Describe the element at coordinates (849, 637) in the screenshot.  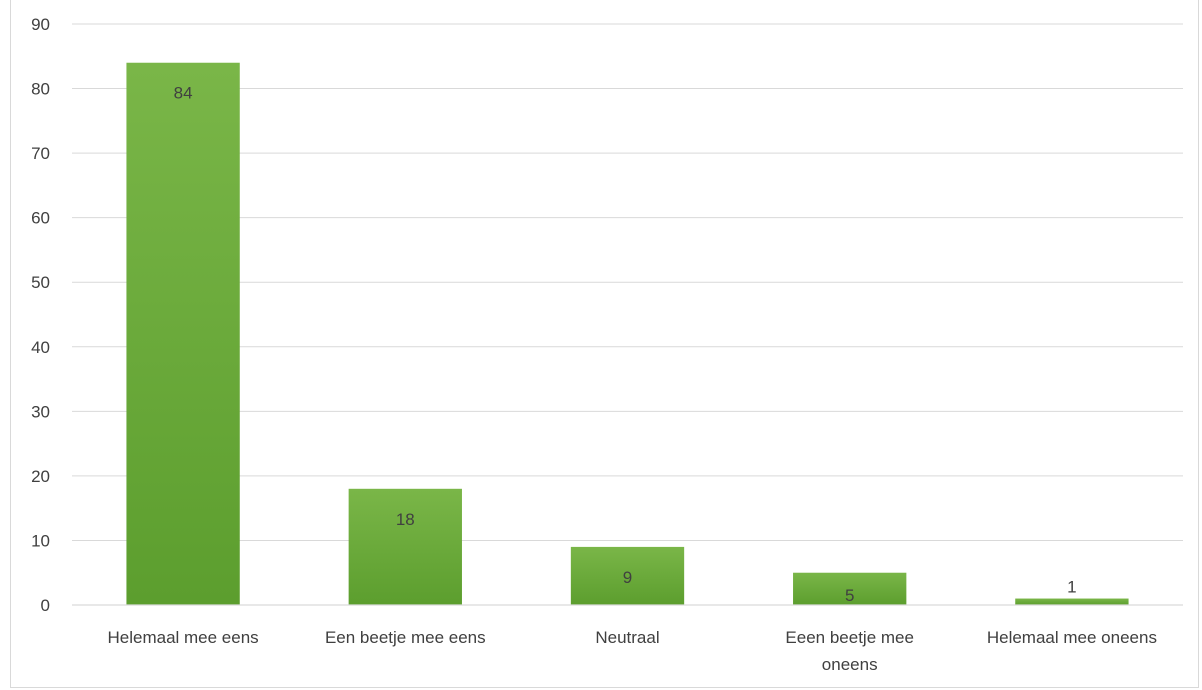
I see `x-tick-label: Eeen beetje mee` at that location.